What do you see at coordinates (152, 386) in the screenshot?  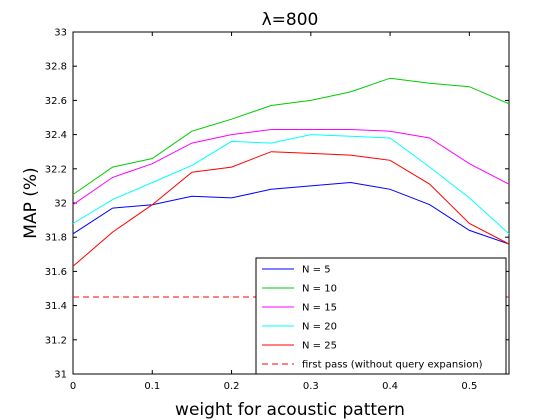 I see `x-tick-label: 0.1` at bounding box center [152, 386].